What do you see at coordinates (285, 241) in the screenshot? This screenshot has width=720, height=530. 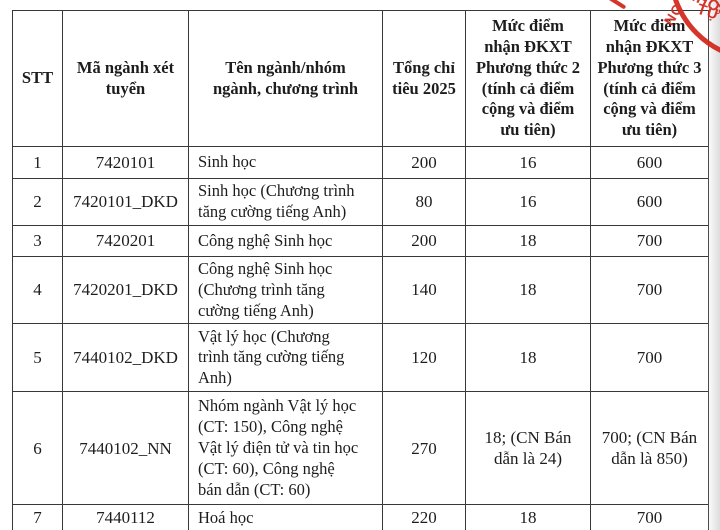 I see `cell-name: Công nghệ Sinh học` at bounding box center [285, 241].